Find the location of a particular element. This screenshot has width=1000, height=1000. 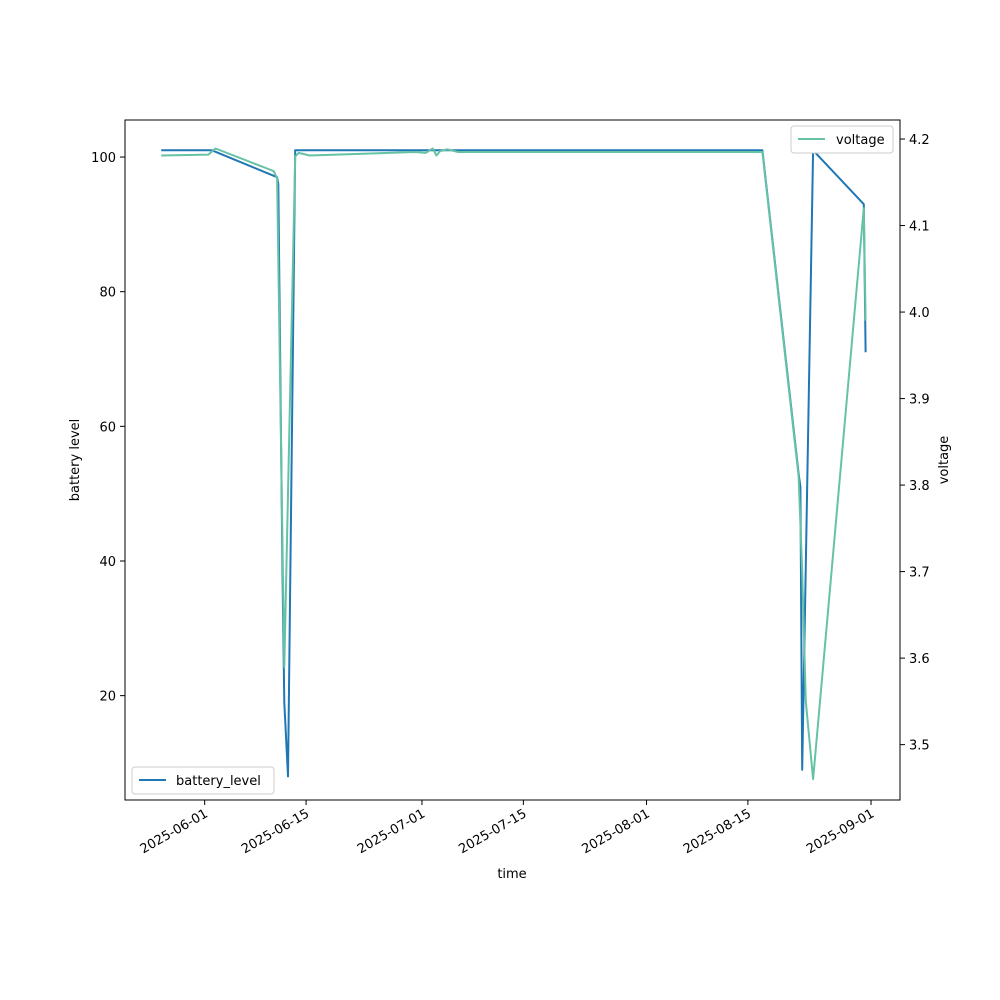

legend-battery-level: battery_level is located at coordinates (203, 780).